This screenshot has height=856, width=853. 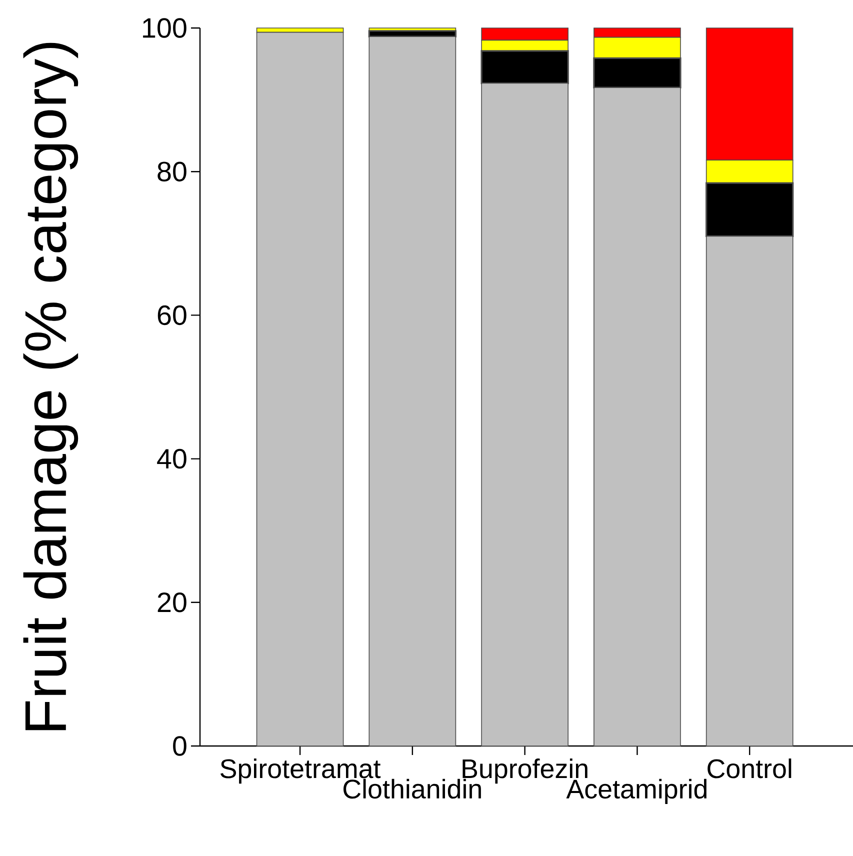 I want to click on y-tick-label: 100, so click(x=164, y=28).